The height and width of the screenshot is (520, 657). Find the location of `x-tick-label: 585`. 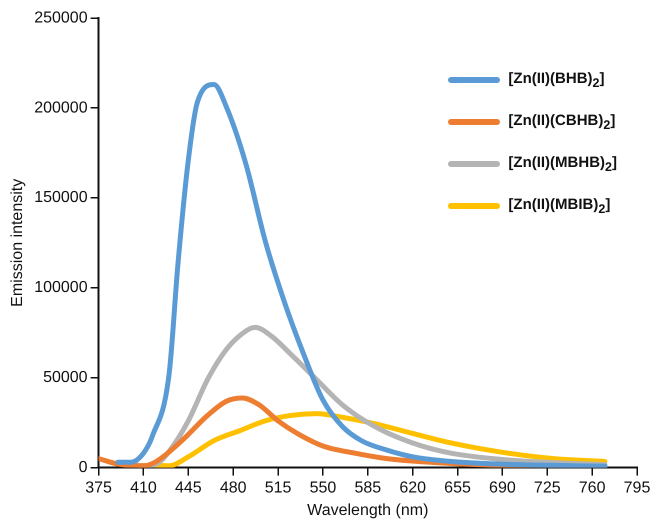

x-tick-label: 585 is located at coordinates (368, 488).